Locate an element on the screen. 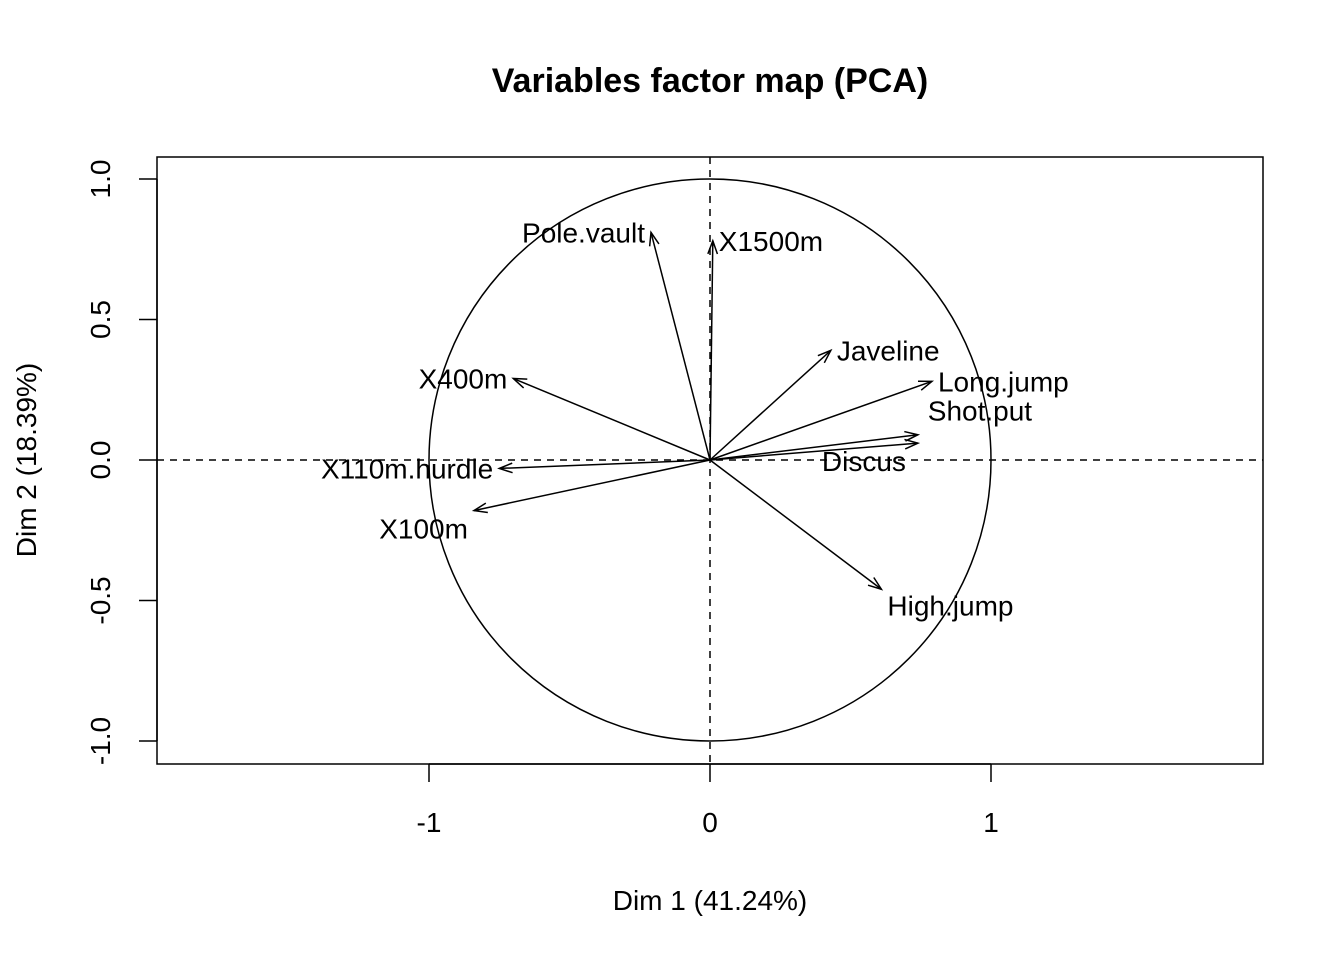 This screenshot has height=960, width=1344. variable-discus: Discus is located at coordinates (815, 457).